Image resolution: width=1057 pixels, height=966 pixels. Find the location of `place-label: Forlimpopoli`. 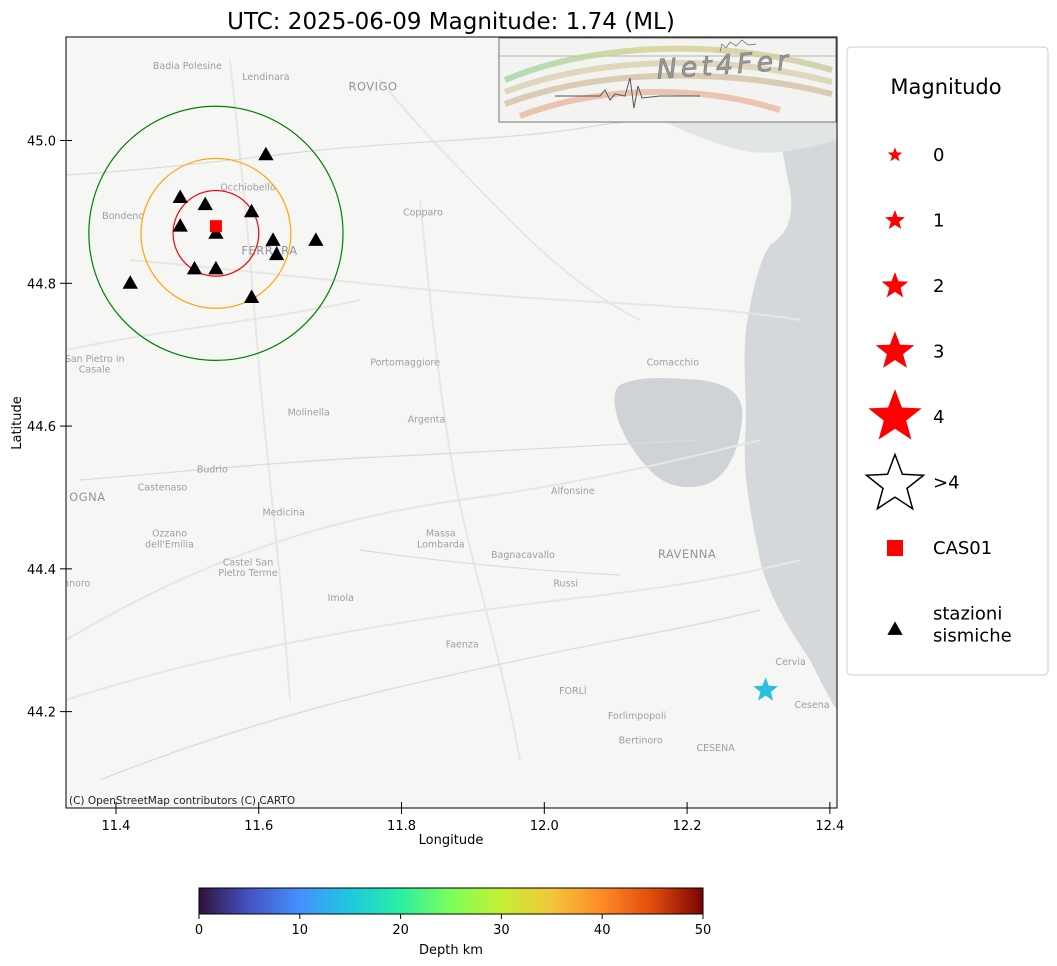

place-label: Forlimpopoli is located at coordinates (637, 716).